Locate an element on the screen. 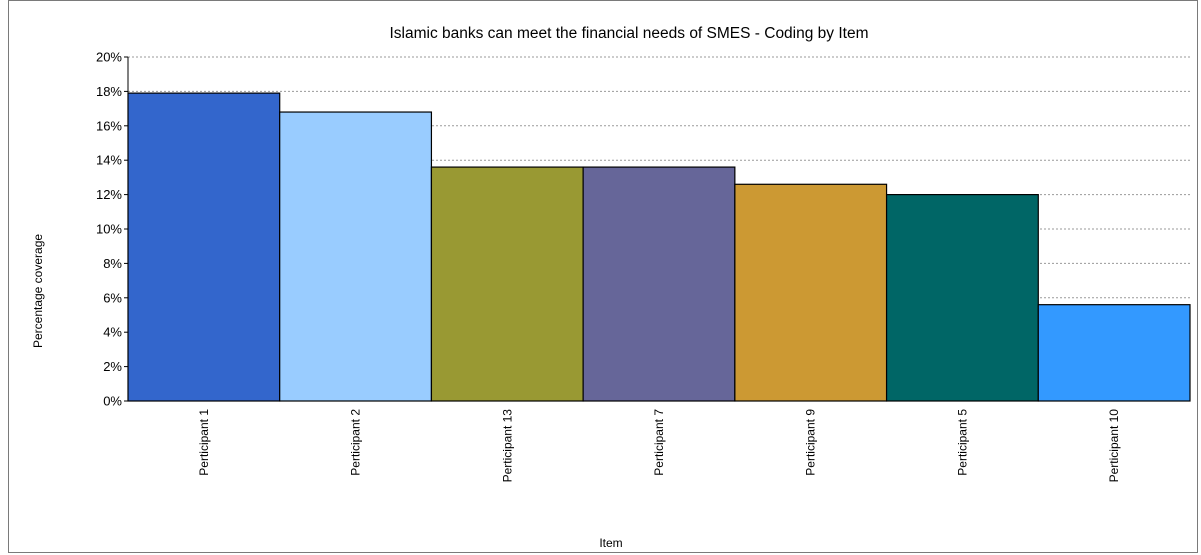  y-axis-title: Percentage coverage is located at coordinates (38, 291).